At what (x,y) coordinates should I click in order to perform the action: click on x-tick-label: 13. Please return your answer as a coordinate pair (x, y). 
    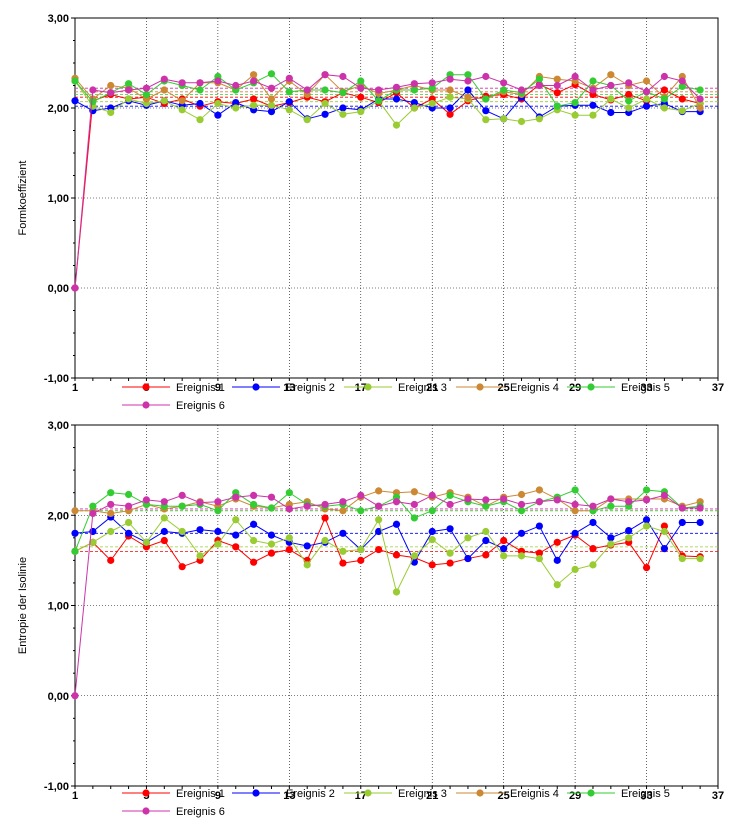
    Looking at the image, I should click on (289, 796).